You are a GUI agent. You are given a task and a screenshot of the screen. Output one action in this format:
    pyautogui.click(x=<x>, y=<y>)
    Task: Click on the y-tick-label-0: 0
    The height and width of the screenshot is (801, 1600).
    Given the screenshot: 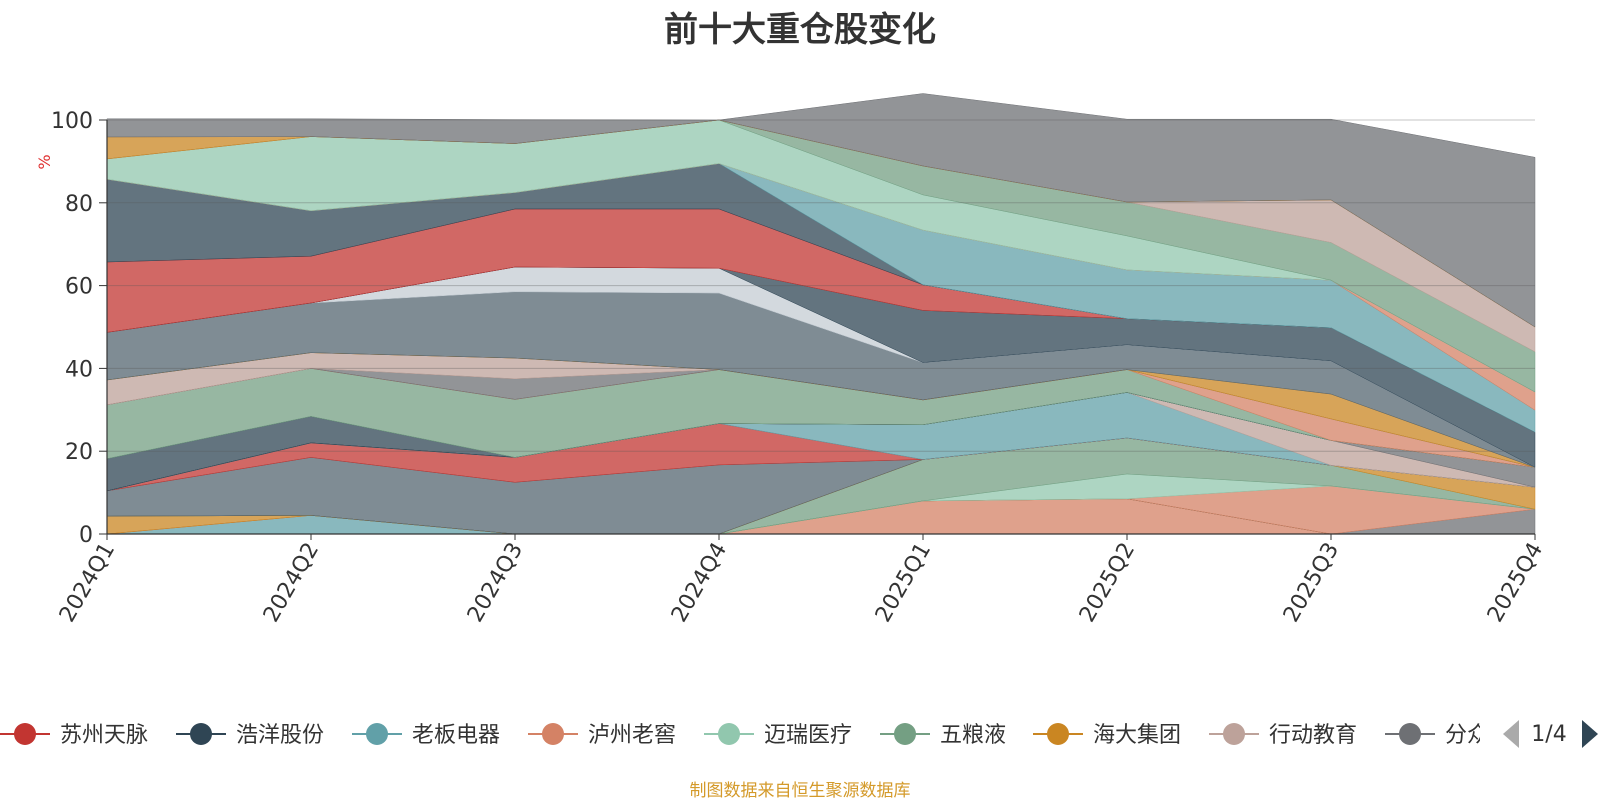 What is the action you would take?
    pyautogui.click(x=86, y=535)
    